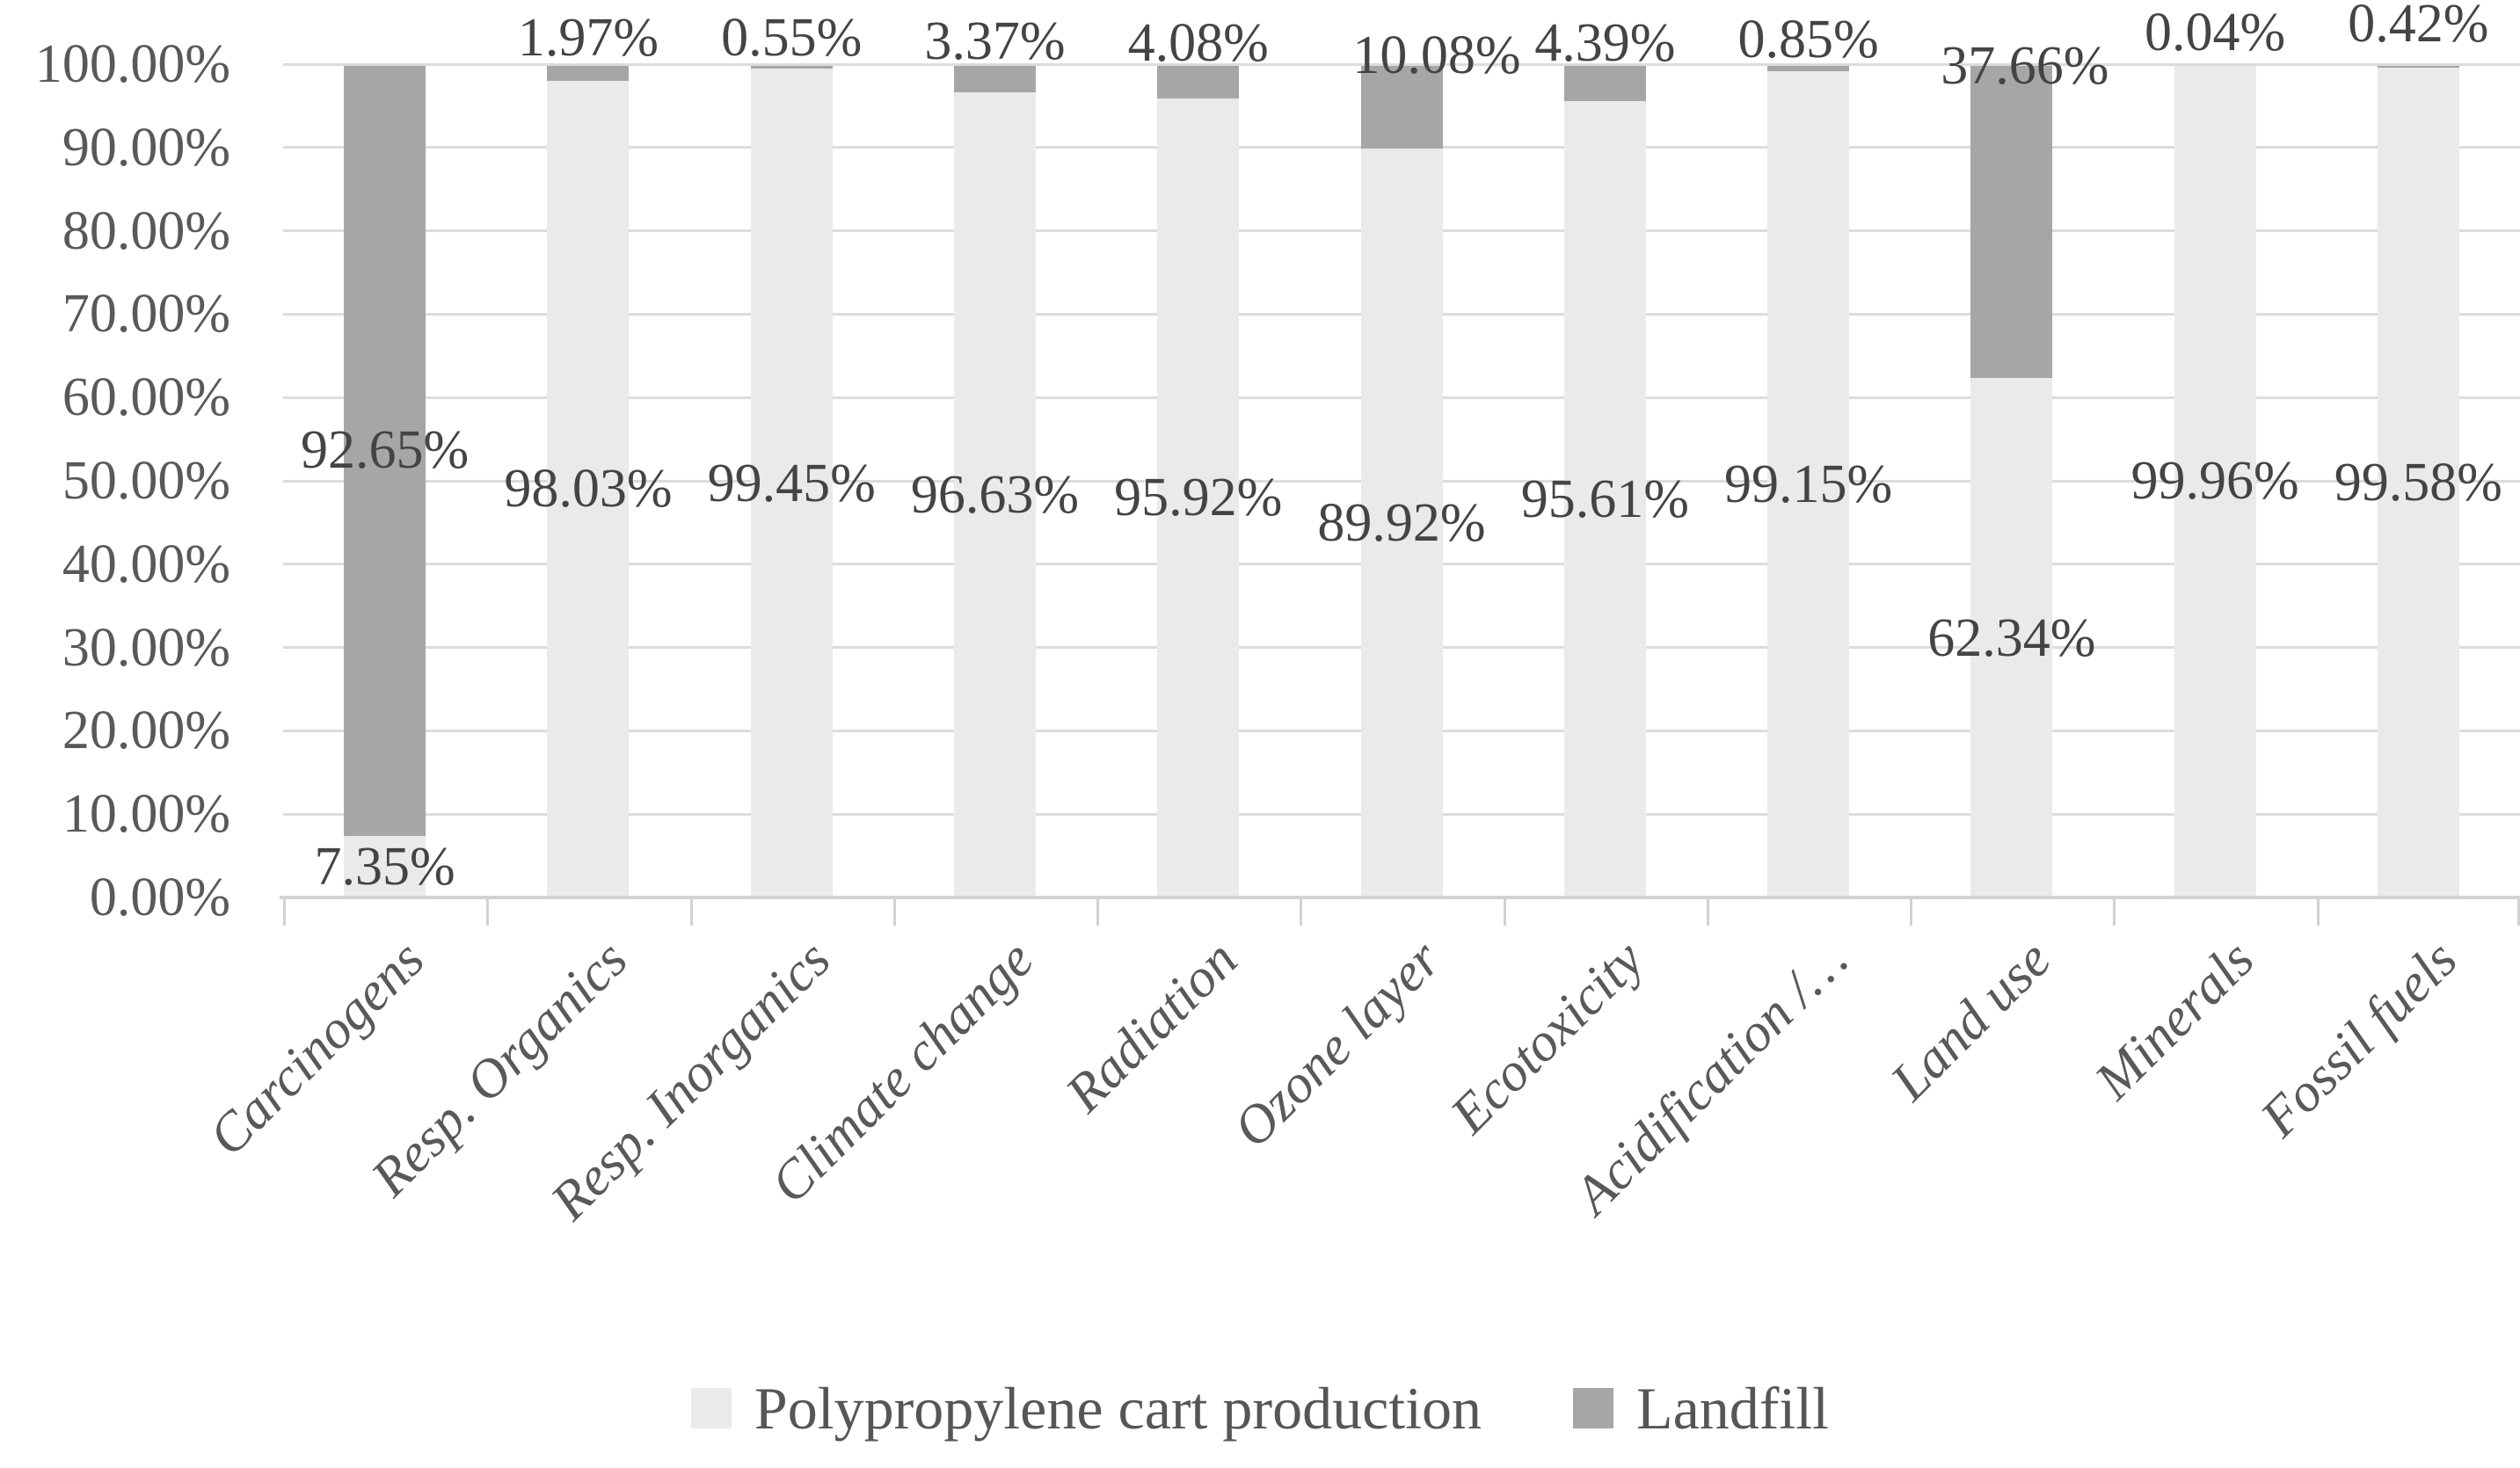  What do you see at coordinates (146, 314) in the screenshot?
I see `y-axis-tick-label: 70.00%` at bounding box center [146, 314].